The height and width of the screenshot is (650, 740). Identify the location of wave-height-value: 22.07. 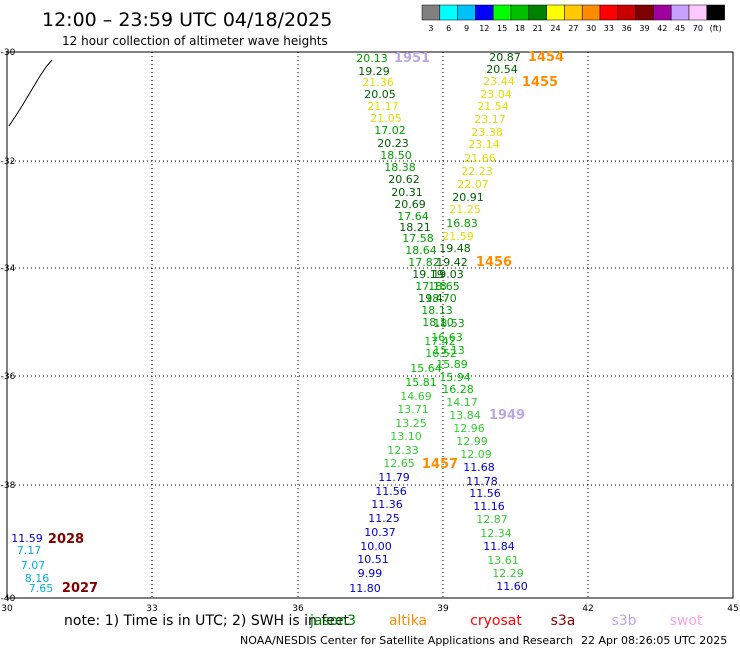
(473, 184).